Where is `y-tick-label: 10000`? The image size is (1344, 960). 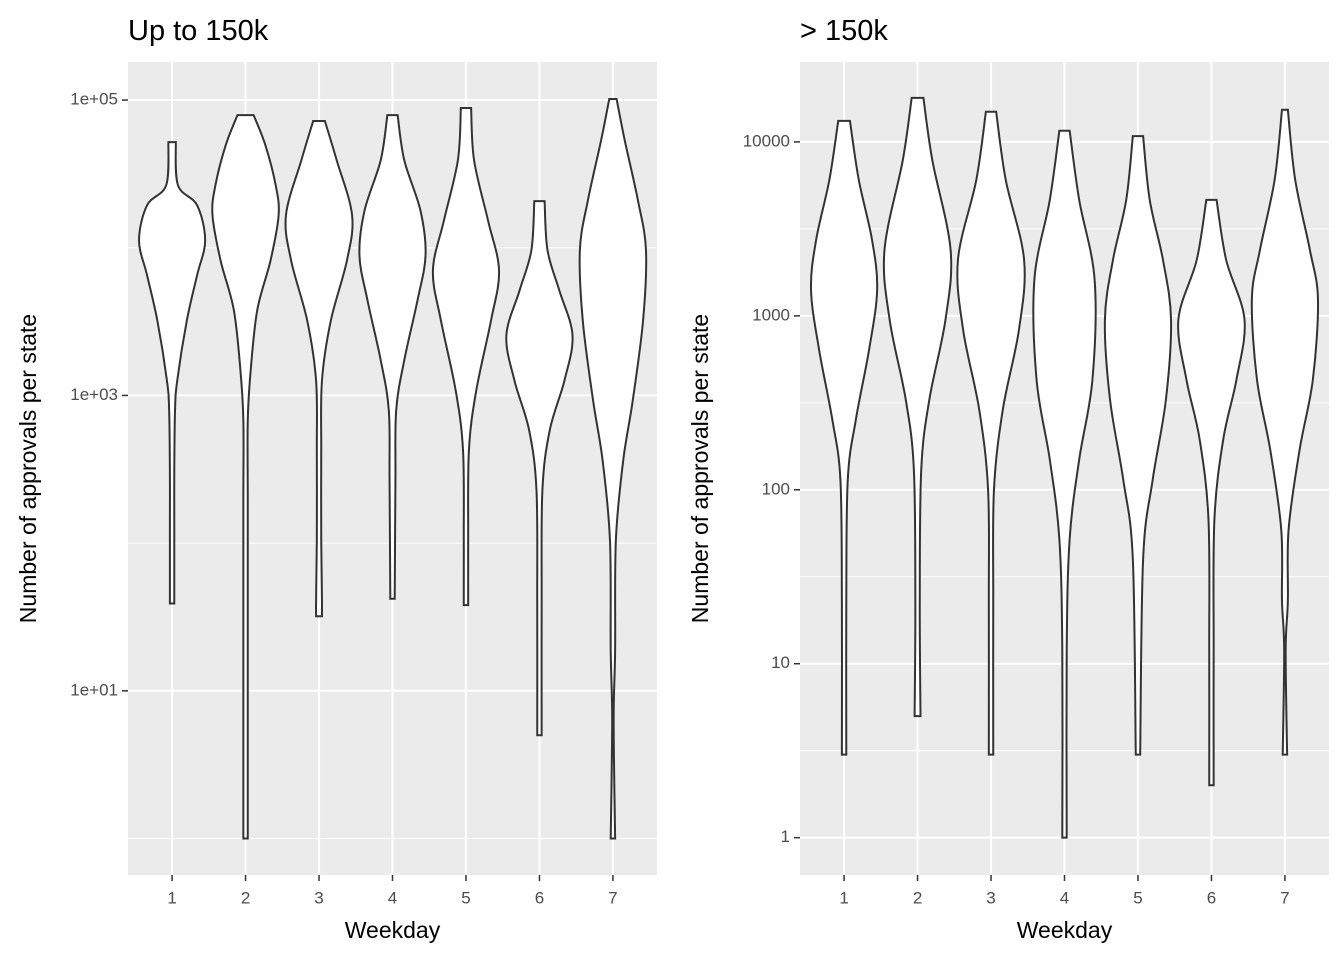 y-tick-label: 10000 is located at coordinates (766, 140).